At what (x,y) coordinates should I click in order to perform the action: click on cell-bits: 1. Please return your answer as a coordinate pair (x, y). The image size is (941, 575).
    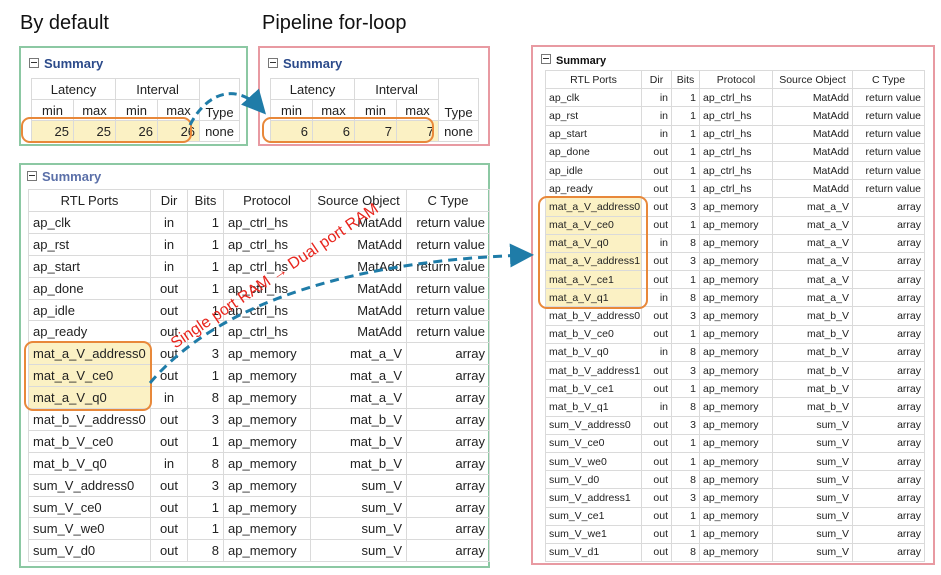
    Looking at the image, I should click on (205, 441).